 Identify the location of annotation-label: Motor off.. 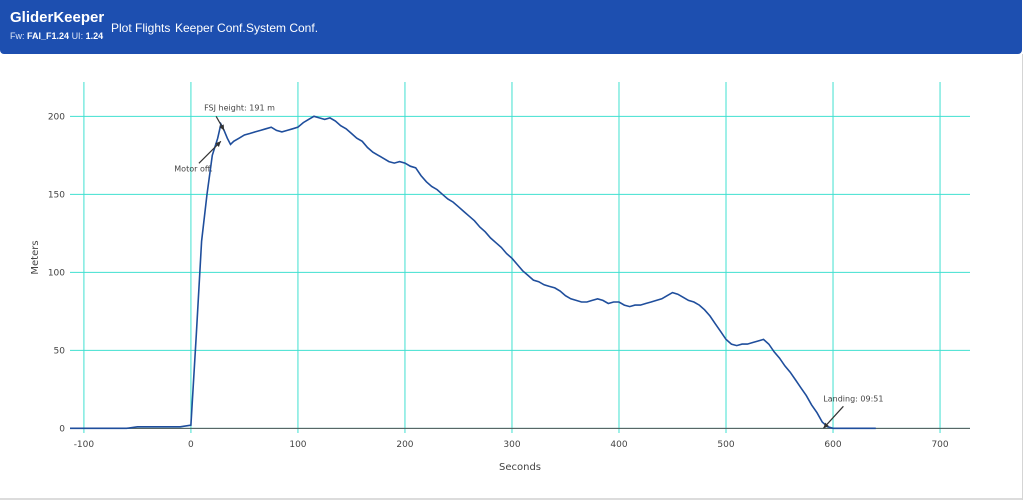
(193, 168).